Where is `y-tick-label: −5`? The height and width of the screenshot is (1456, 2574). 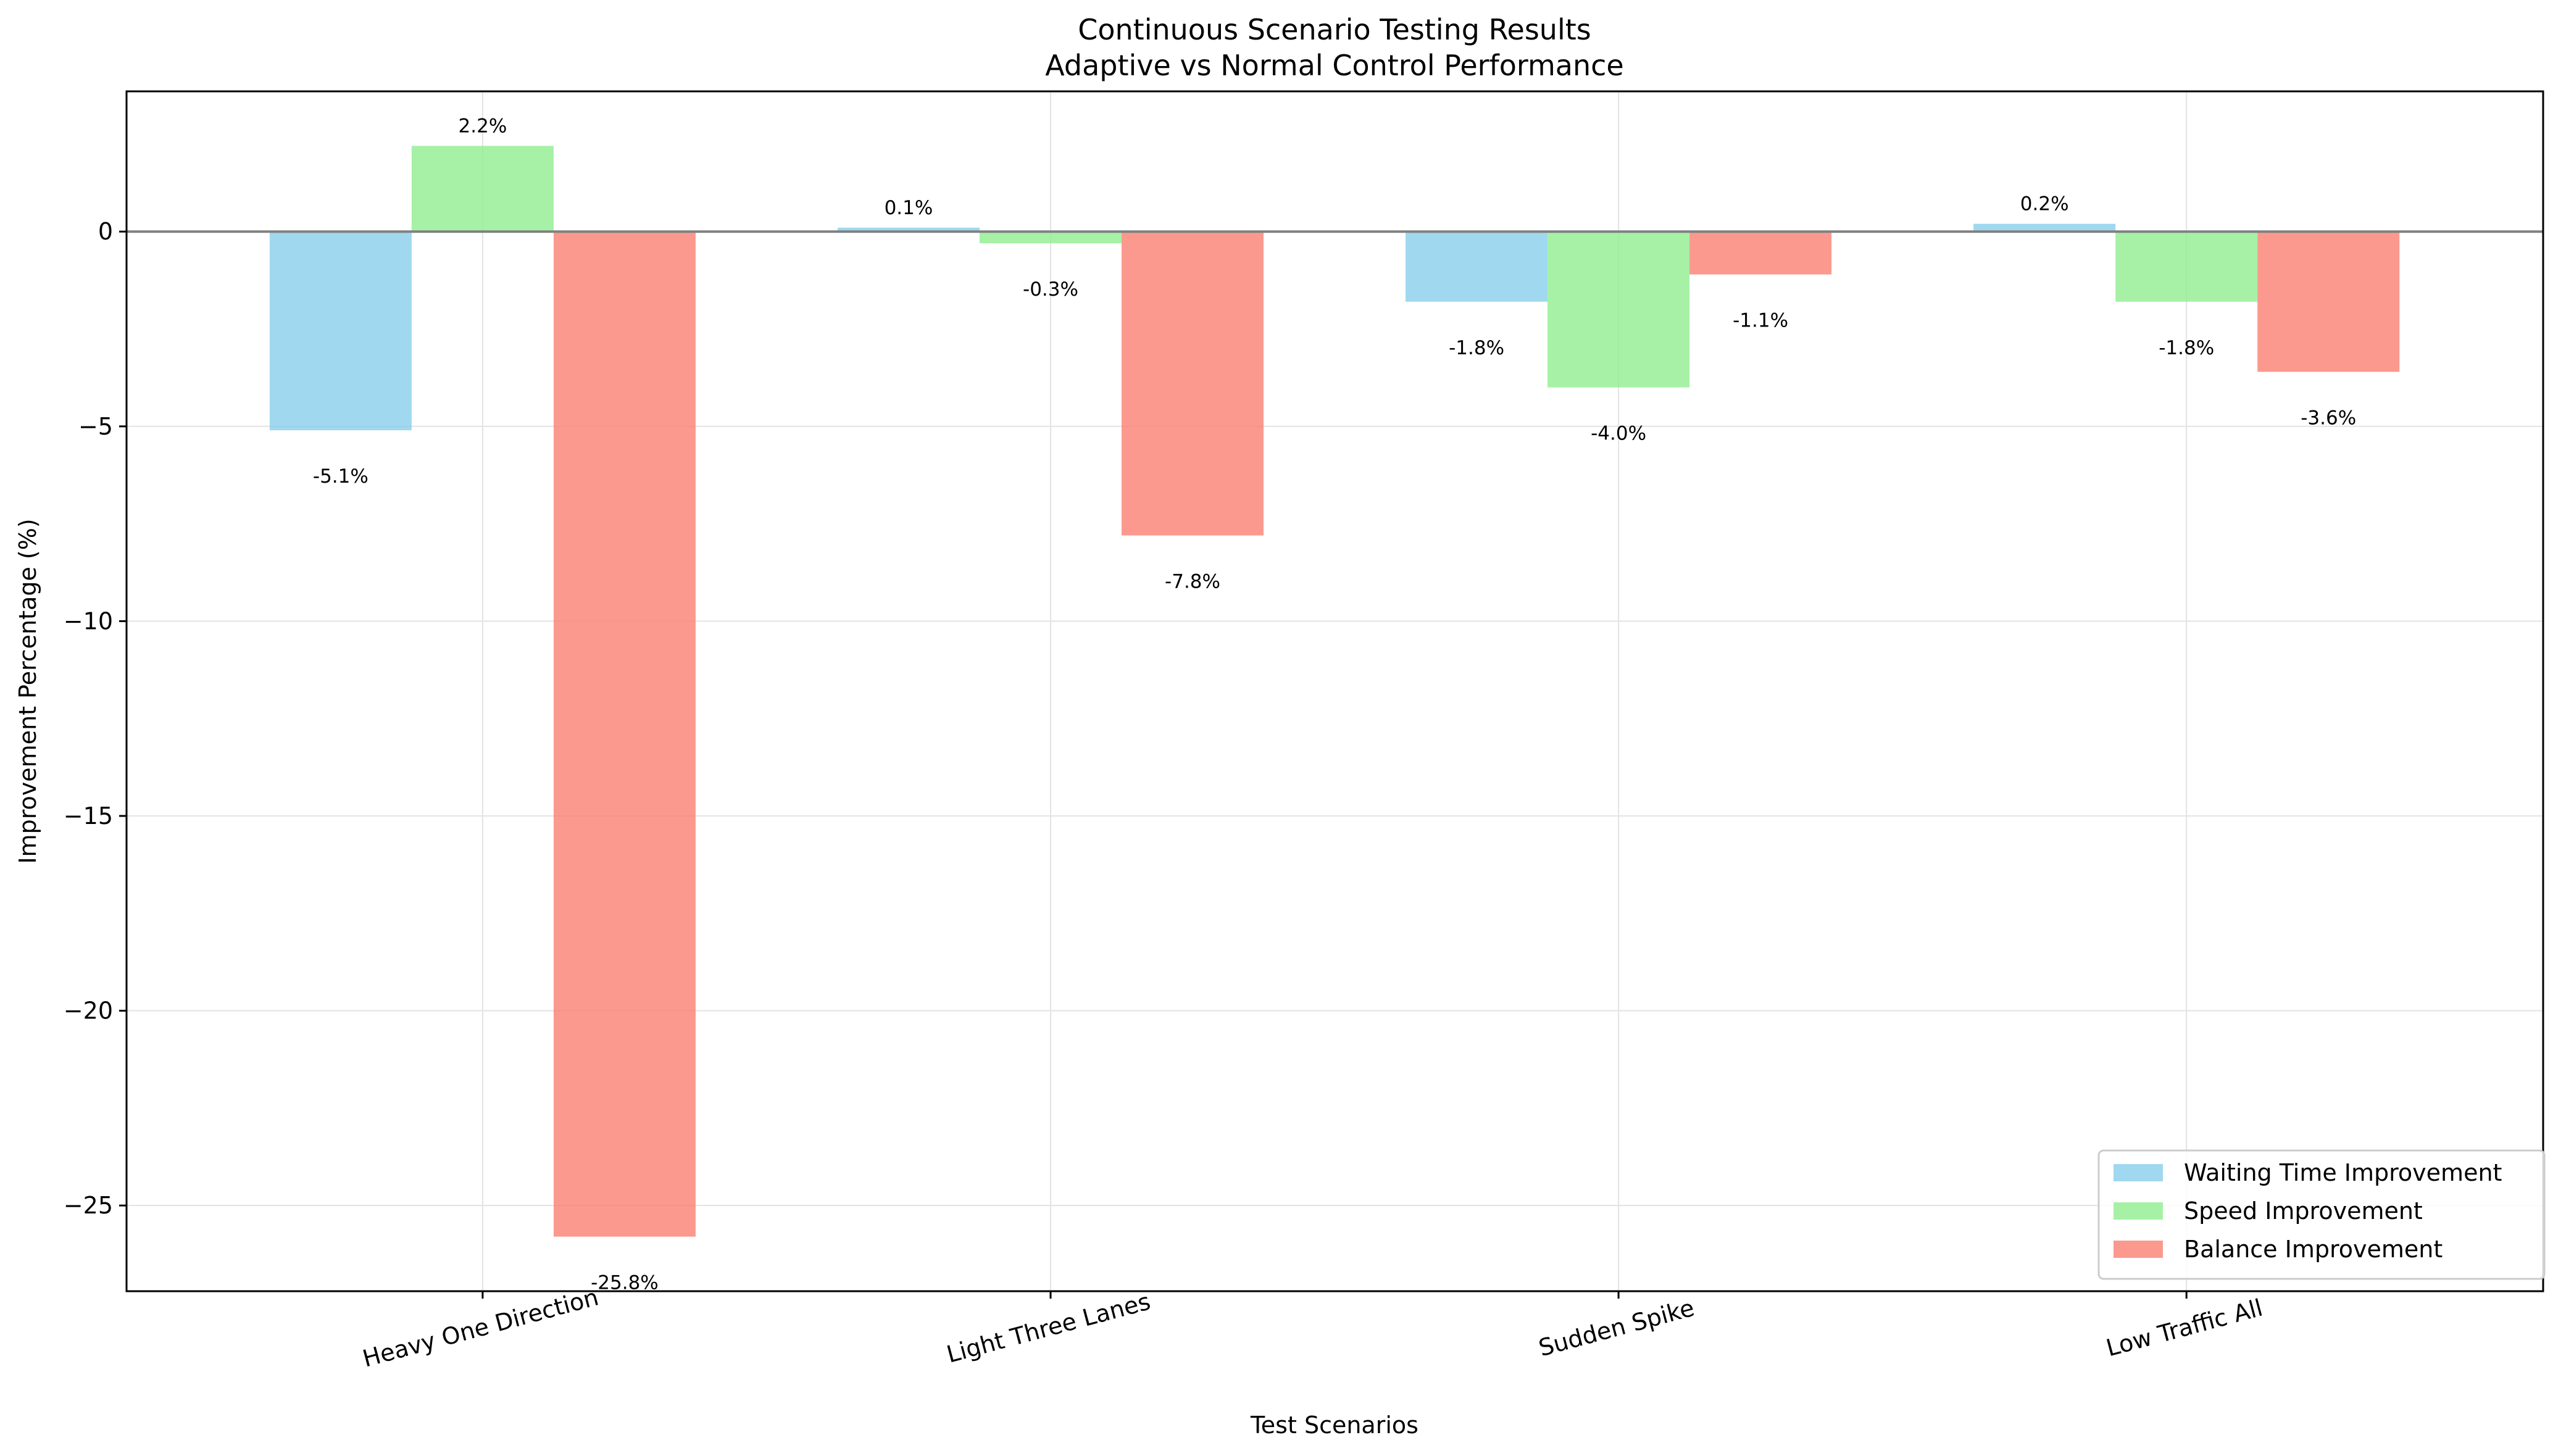
y-tick-label: −5 is located at coordinates (96, 427).